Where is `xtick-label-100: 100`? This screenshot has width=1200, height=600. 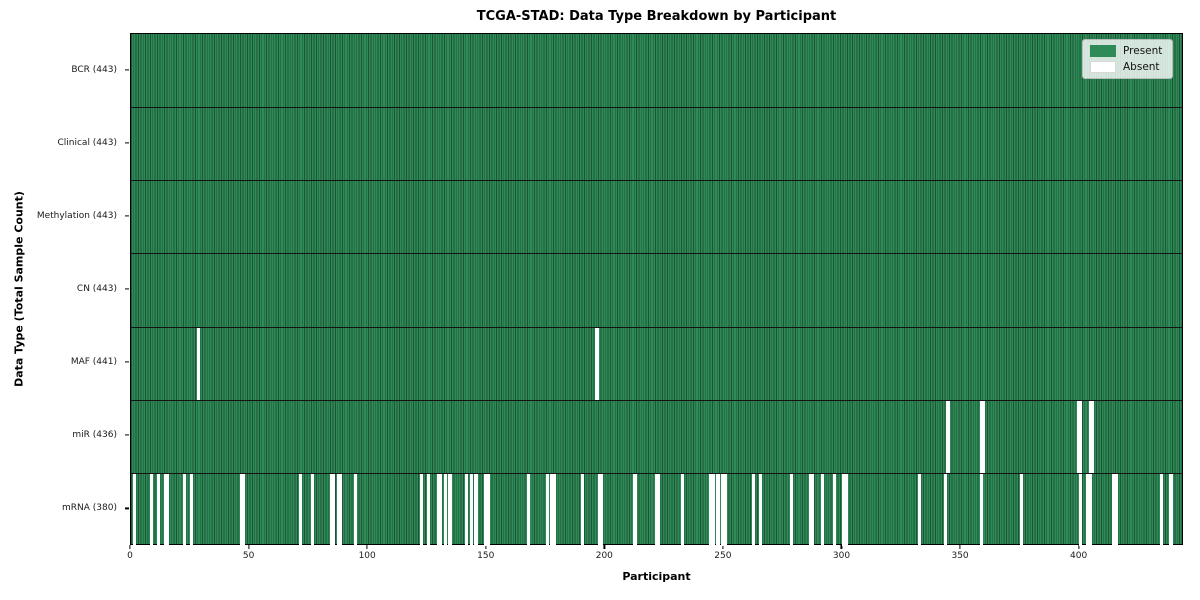
xtick-label-100: 100 is located at coordinates (367, 556).